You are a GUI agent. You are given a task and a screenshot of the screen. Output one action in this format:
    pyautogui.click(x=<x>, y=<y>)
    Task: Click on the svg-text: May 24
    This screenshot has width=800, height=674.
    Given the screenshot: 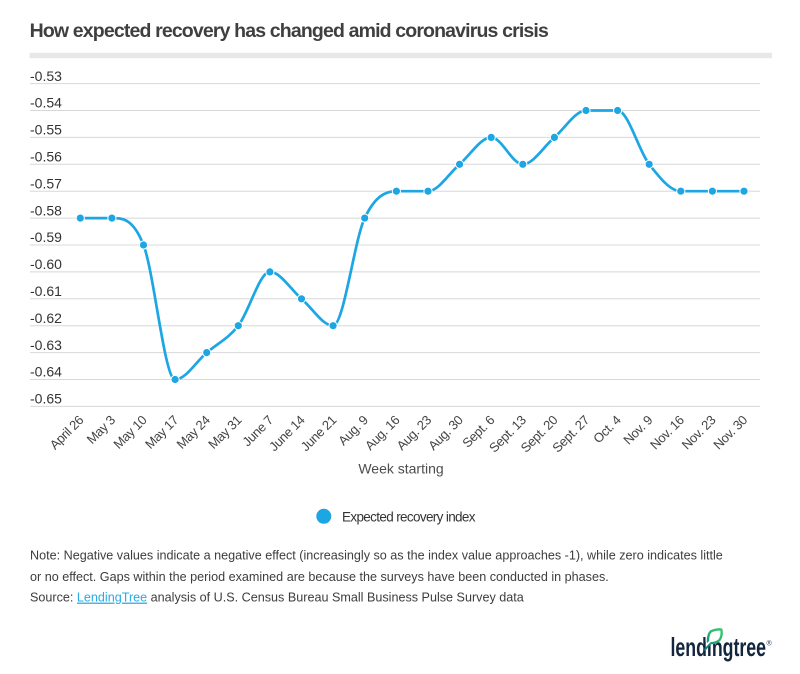 What is the action you would take?
    pyautogui.click(x=193, y=431)
    